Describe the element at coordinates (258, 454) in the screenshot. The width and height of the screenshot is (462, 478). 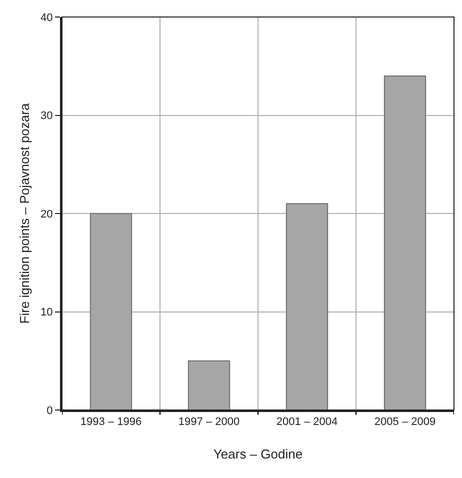
I see `x-axis-title: Years – Godine` at that location.